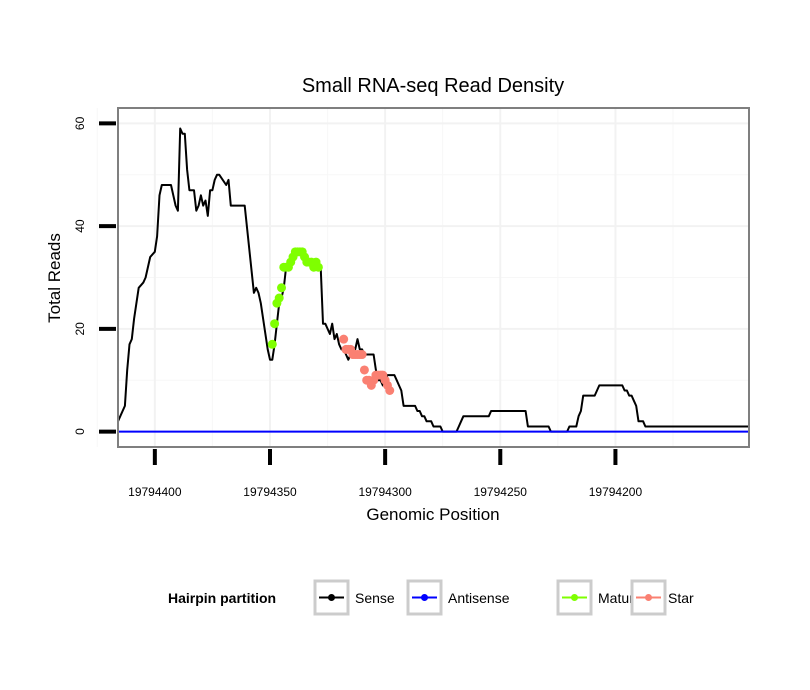 Image resolution: width=810 pixels, height=690 pixels. I want to click on y-tick-label: 0, so click(80, 431).